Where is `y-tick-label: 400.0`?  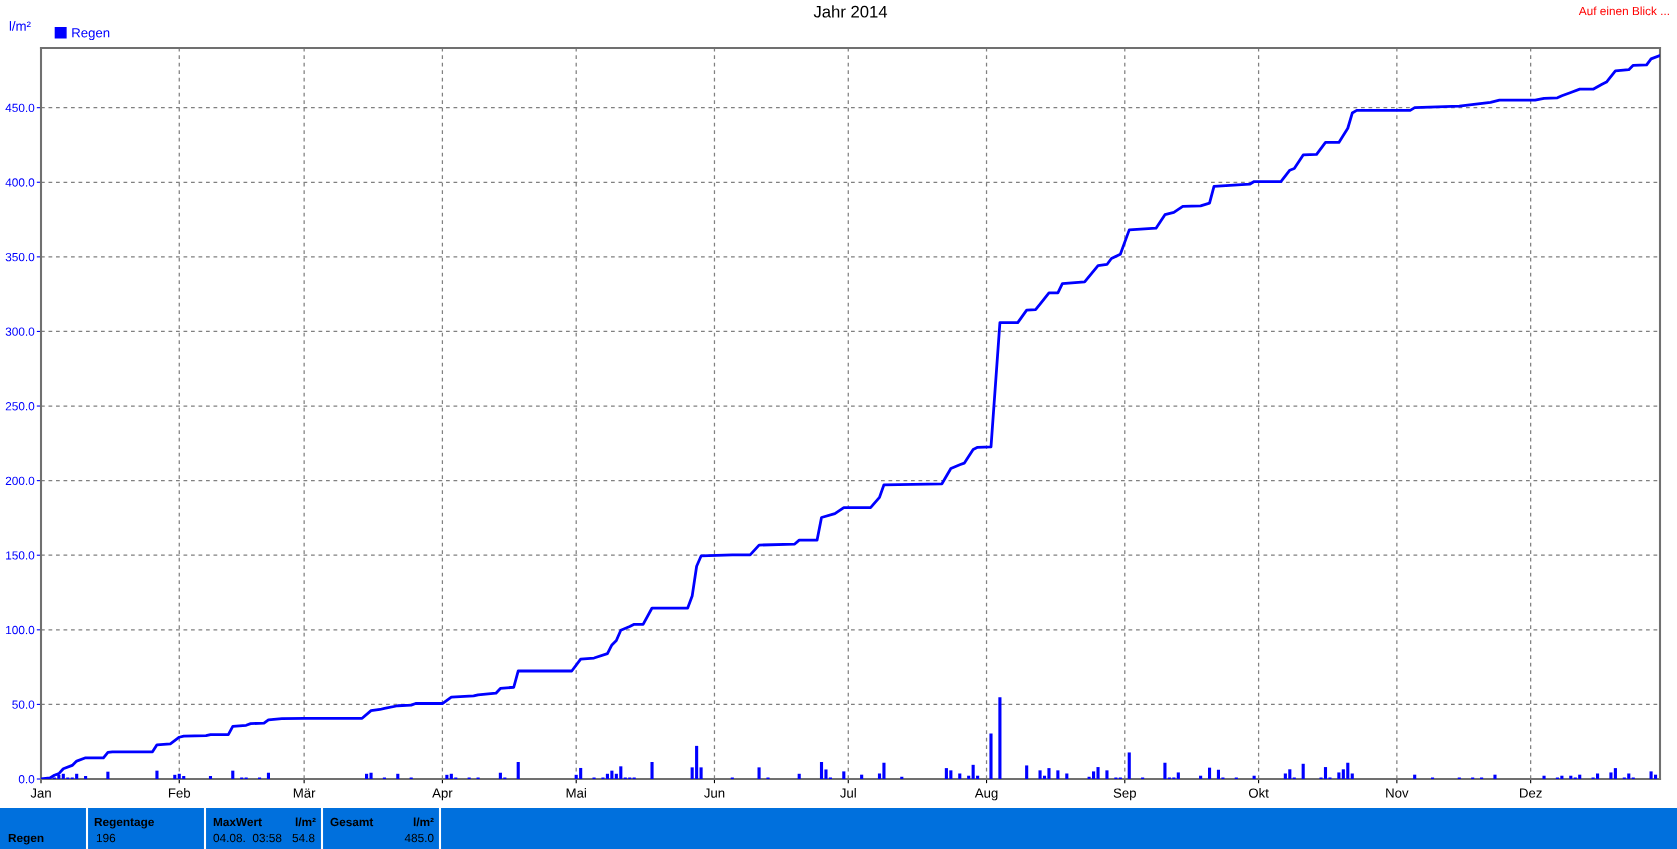
y-tick-label: 400.0 is located at coordinates (20, 182).